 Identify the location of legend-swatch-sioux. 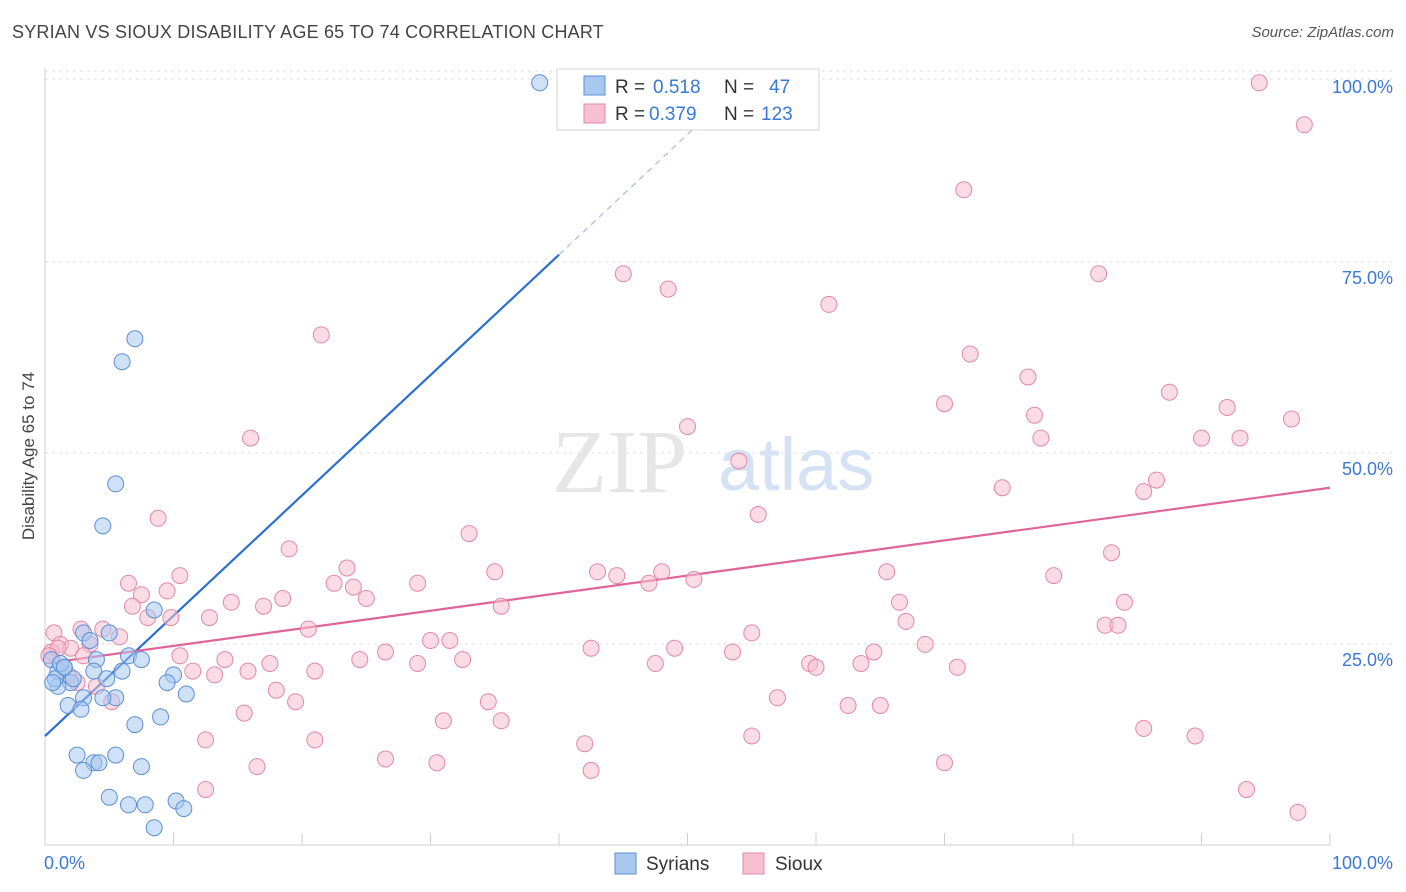
(753, 863).